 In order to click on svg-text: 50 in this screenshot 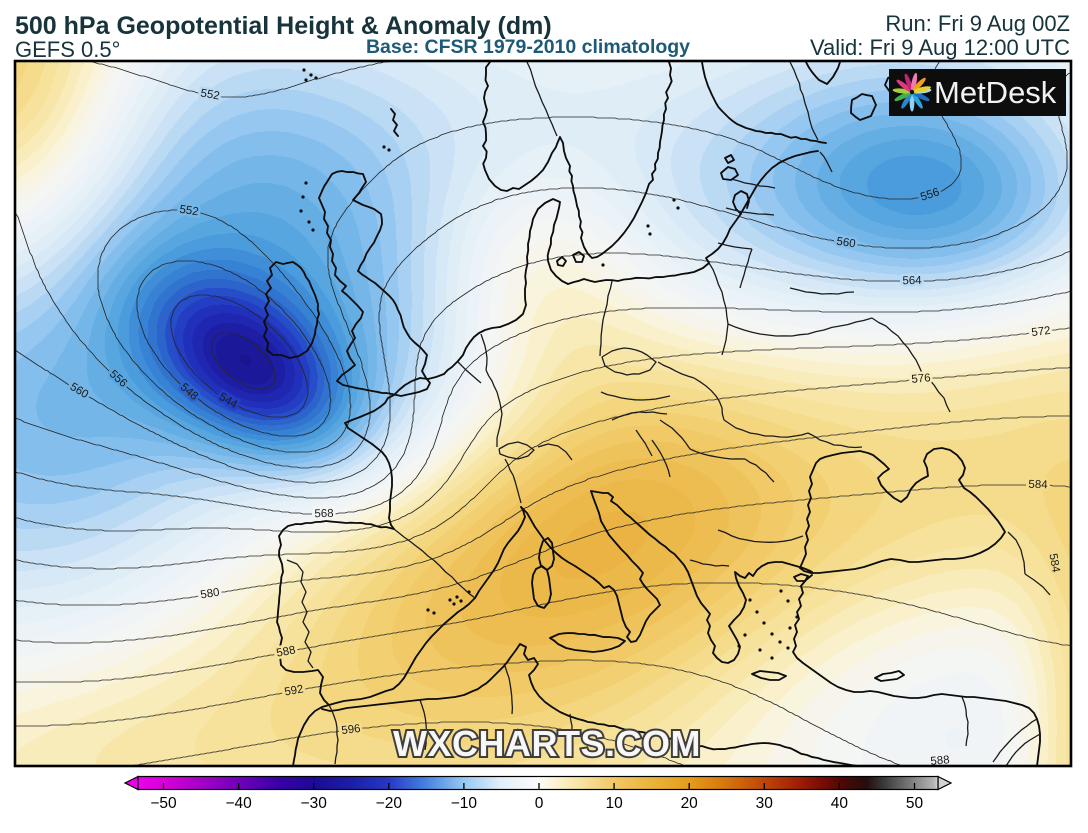, I will do `click(915, 803)`.